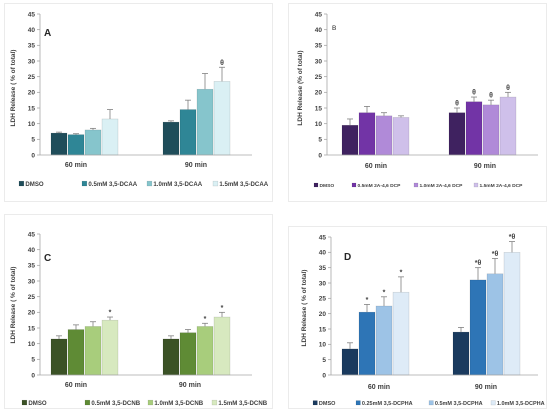  What do you see at coordinates (491, 102) in the screenshot?
I see `error-bar-b-1-0mm-2a-4-6-dcp-90-min` at bounding box center [491, 102].